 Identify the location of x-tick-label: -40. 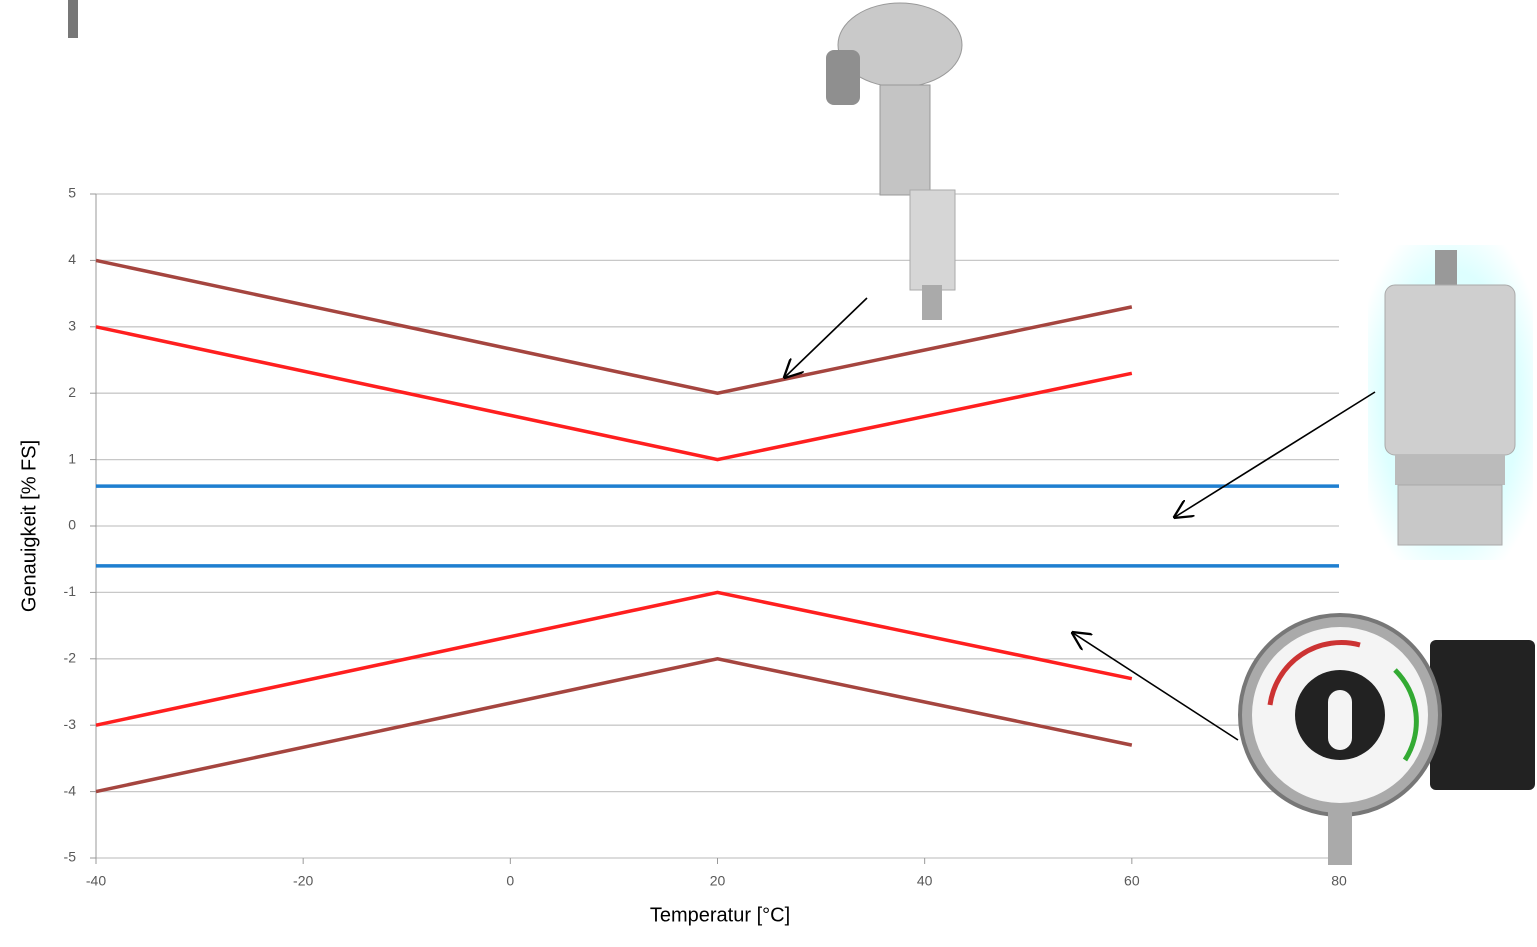
(96, 881).